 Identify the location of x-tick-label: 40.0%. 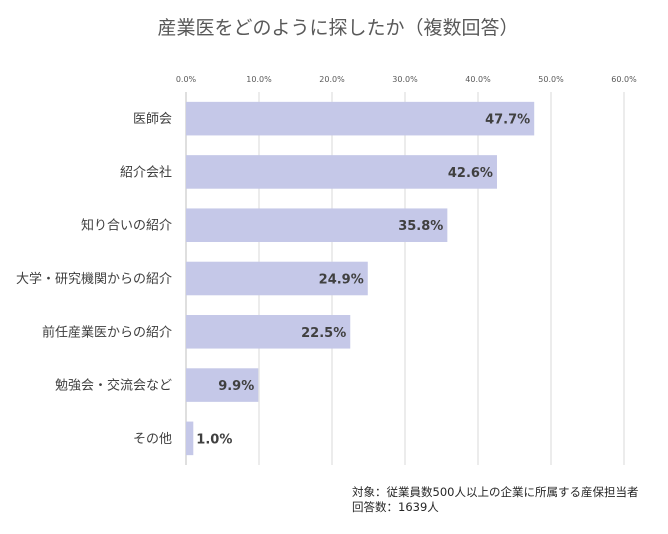
(478, 79).